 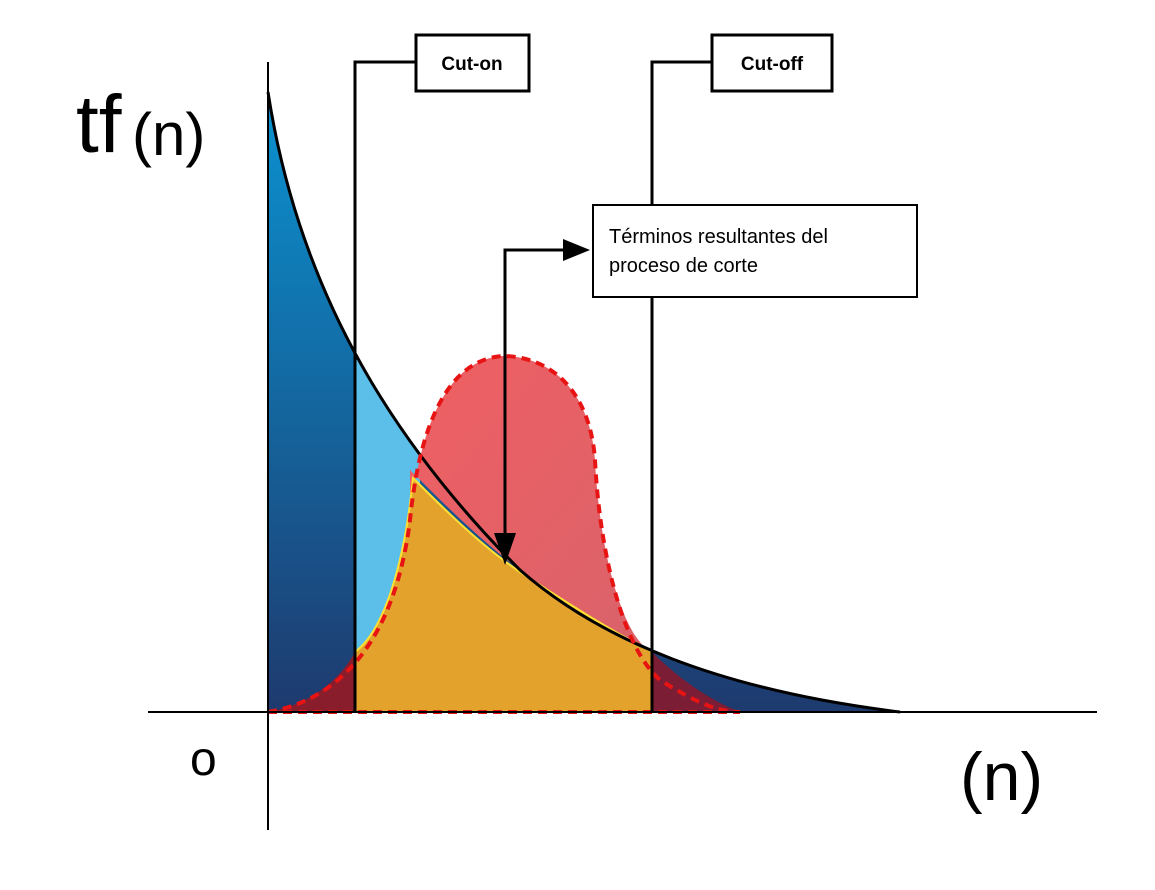 I want to click on cut-on-line, so click(x=384, y=386).